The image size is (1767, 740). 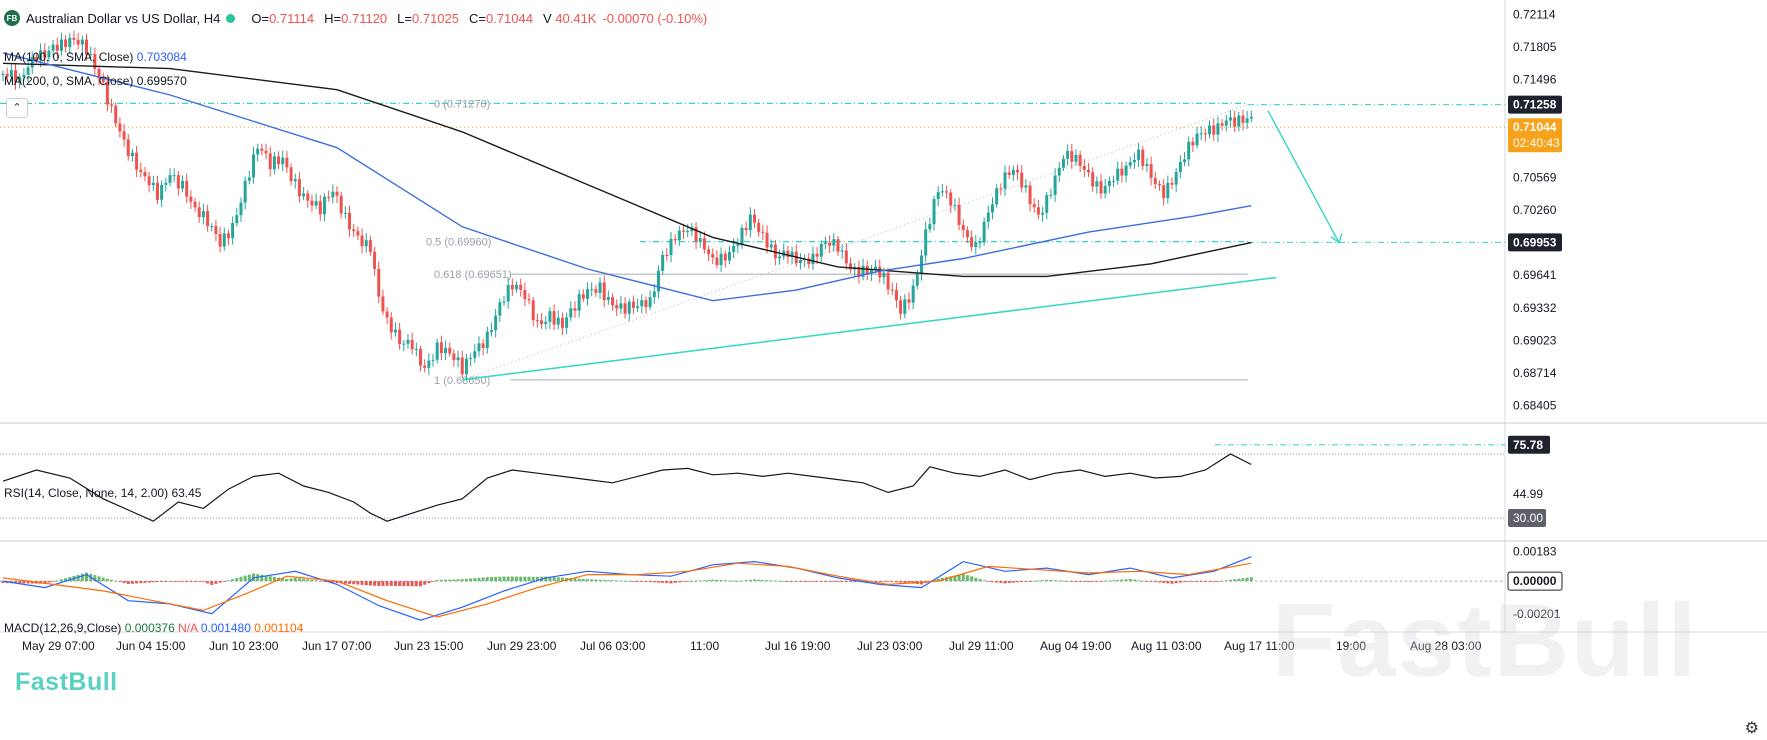 I want to click on ohlc-close: C=0.71044, so click(x=500, y=18).